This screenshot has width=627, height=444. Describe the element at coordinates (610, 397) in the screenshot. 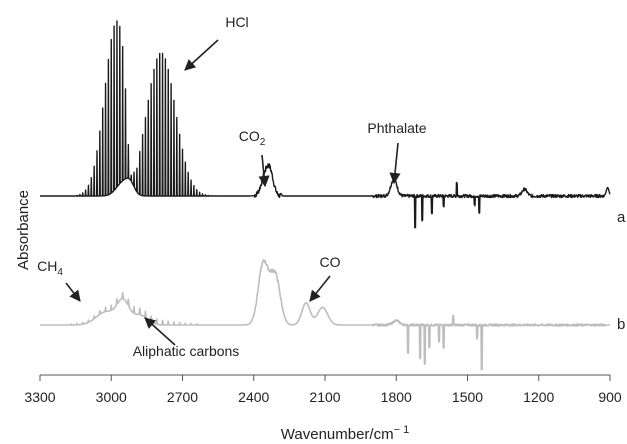

I see `x-tick-label: 900` at that location.